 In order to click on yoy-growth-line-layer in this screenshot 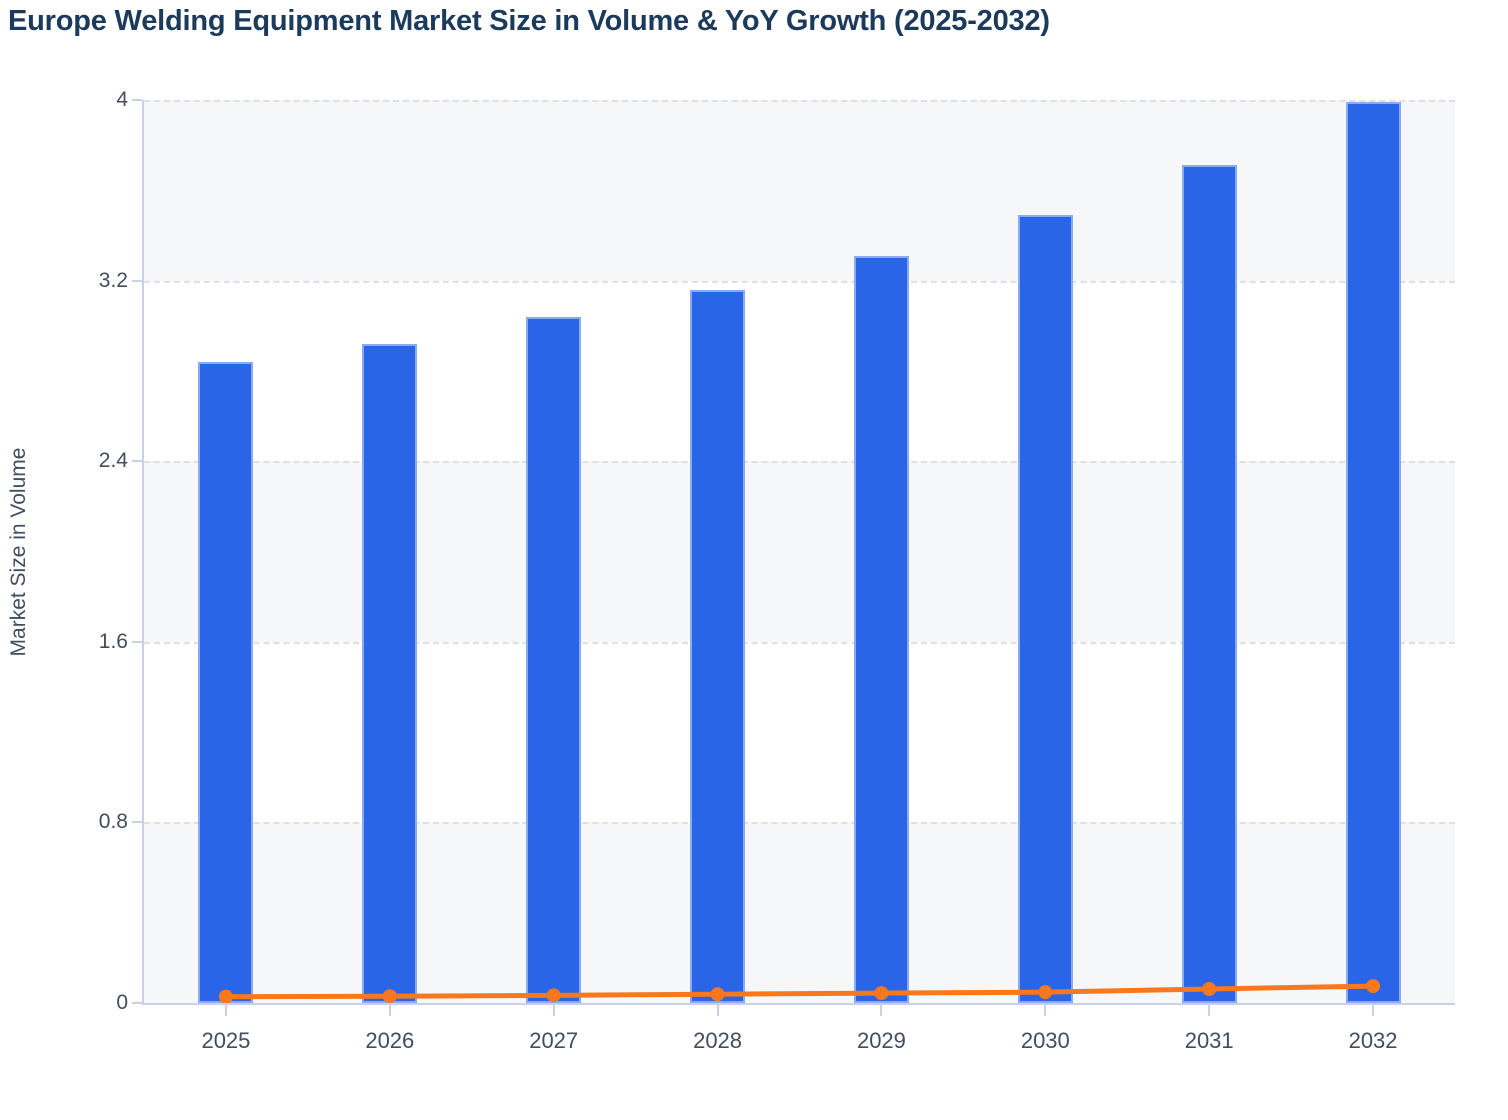, I will do `click(799, 991)`.